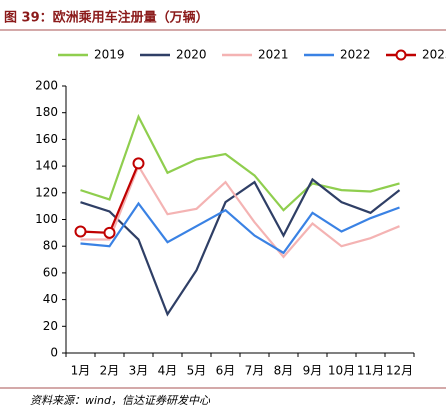 The height and width of the screenshot is (419, 446). I want to click on y-tick-label: 40, so click(50, 299).